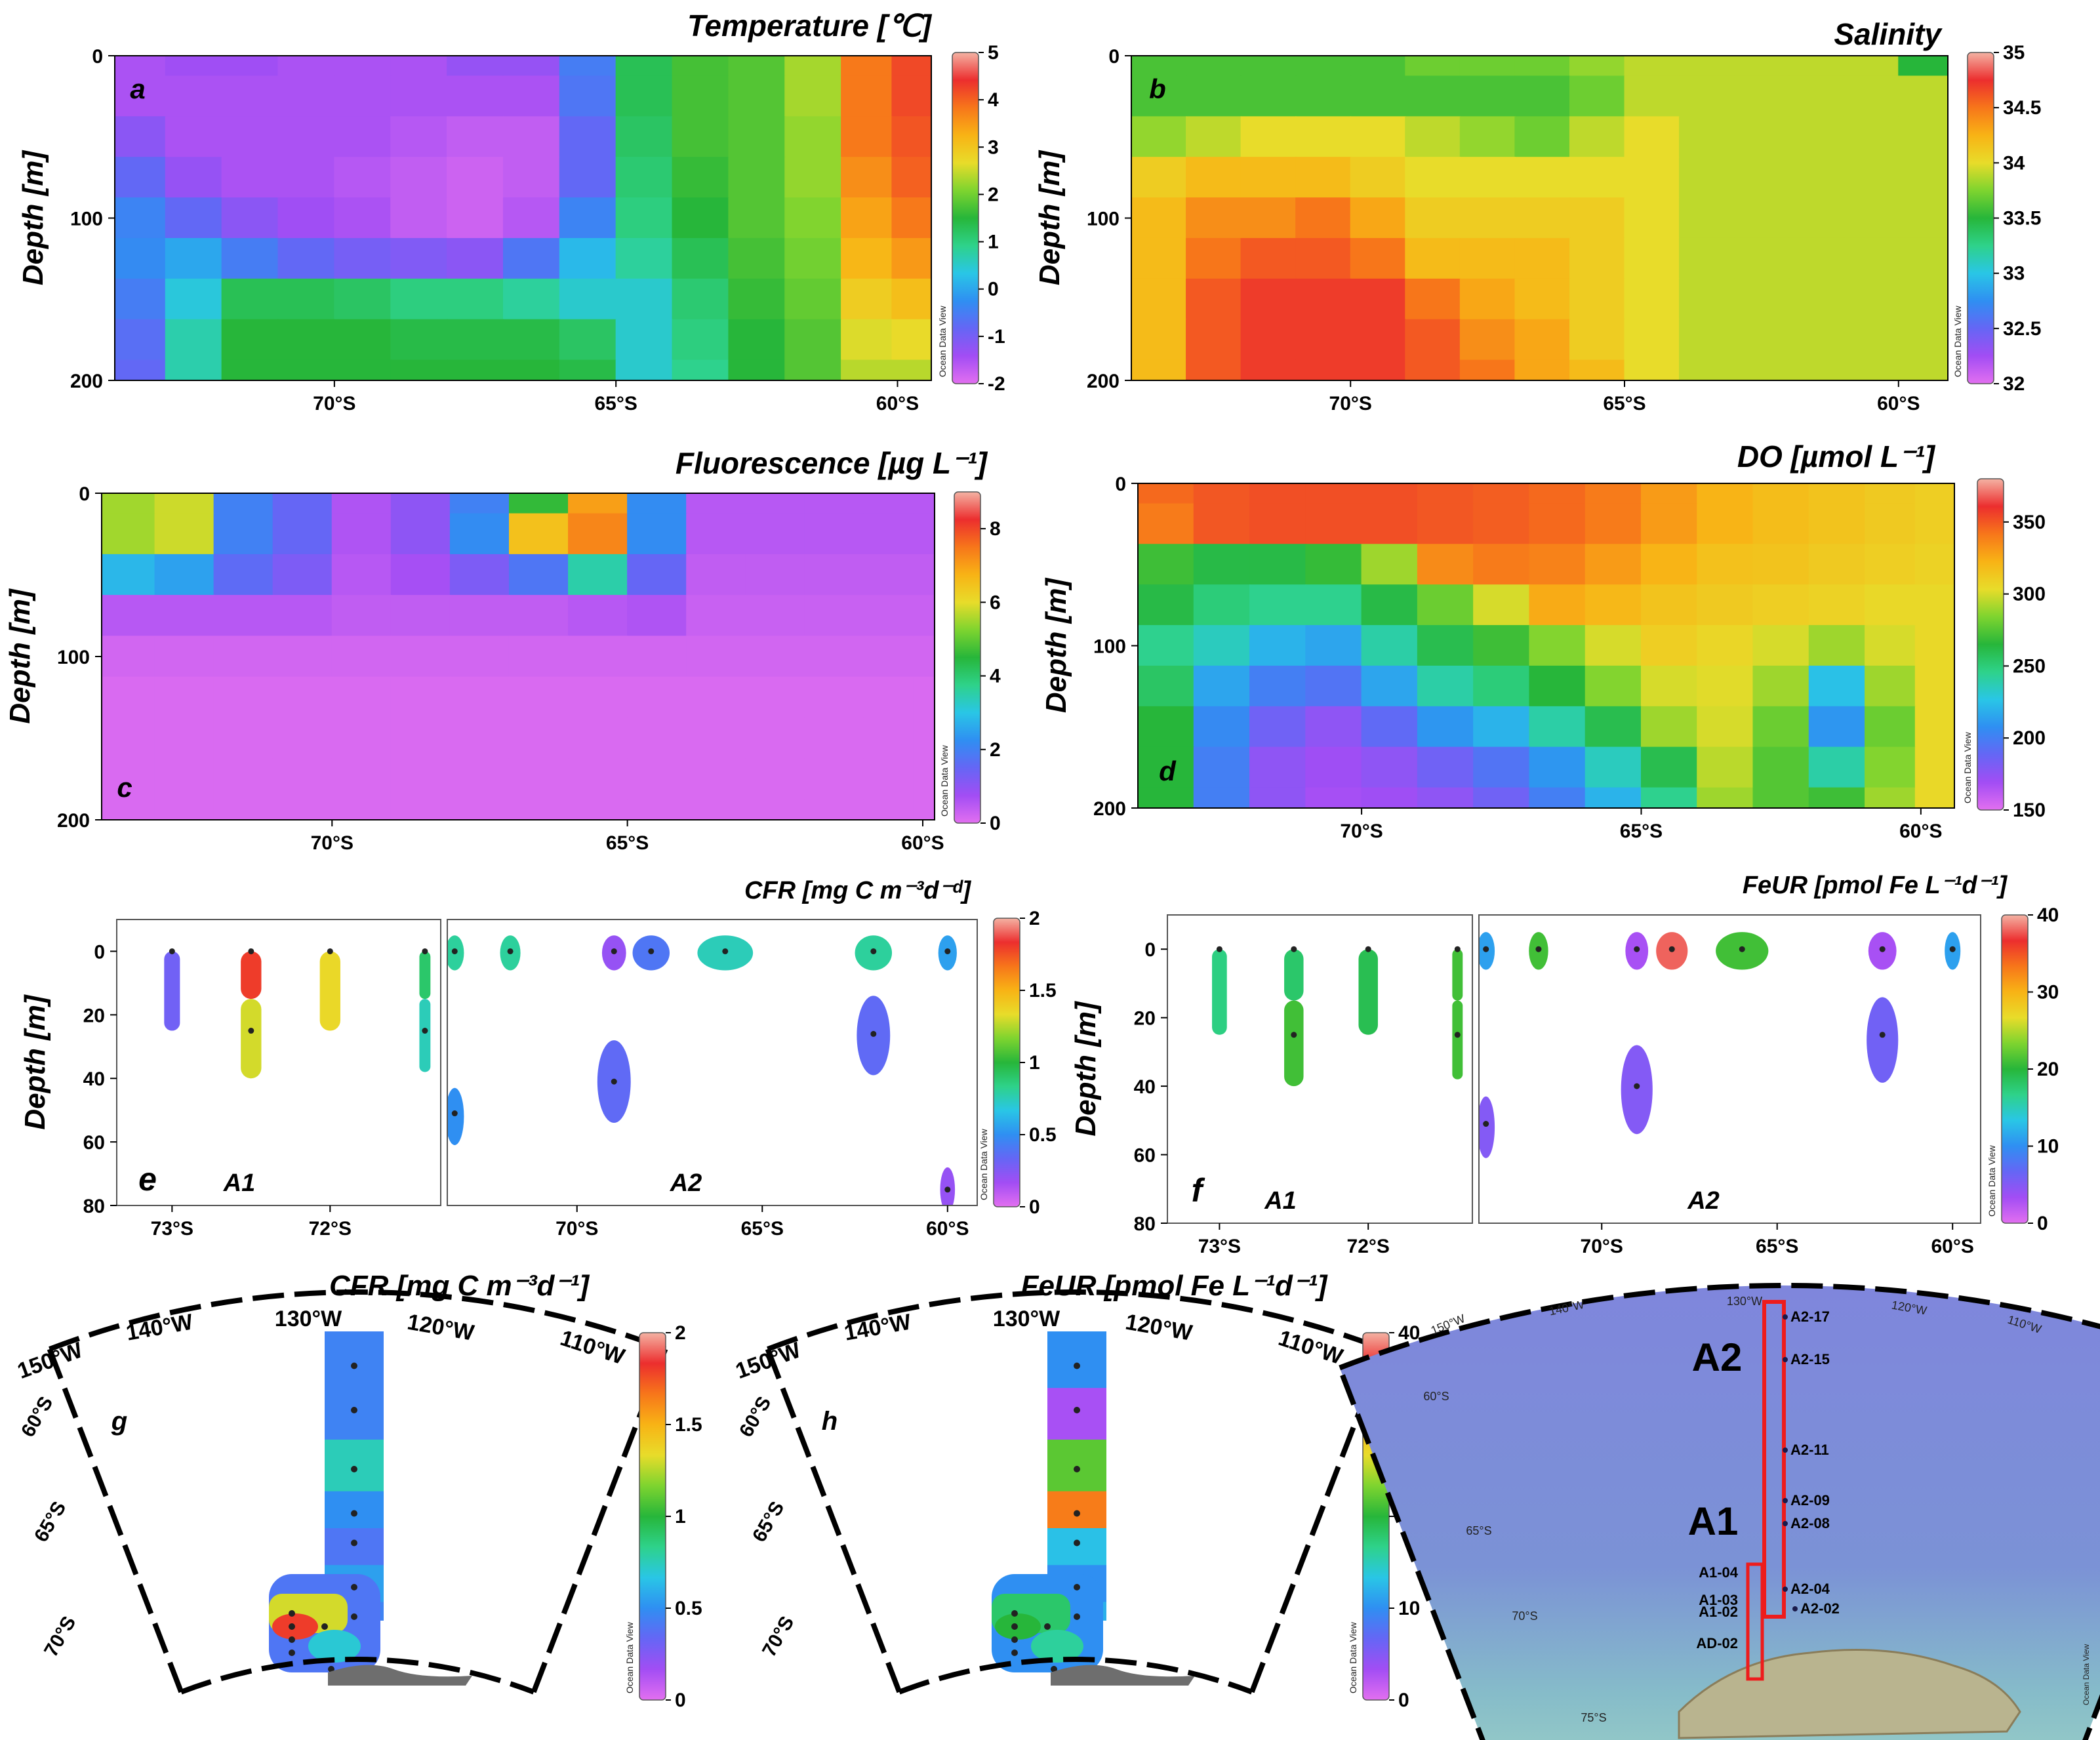 This screenshot has width=2100, height=1740. Describe the element at coordinates (1990, 644) in the screenshot. I see `colorbar-d` at that location.